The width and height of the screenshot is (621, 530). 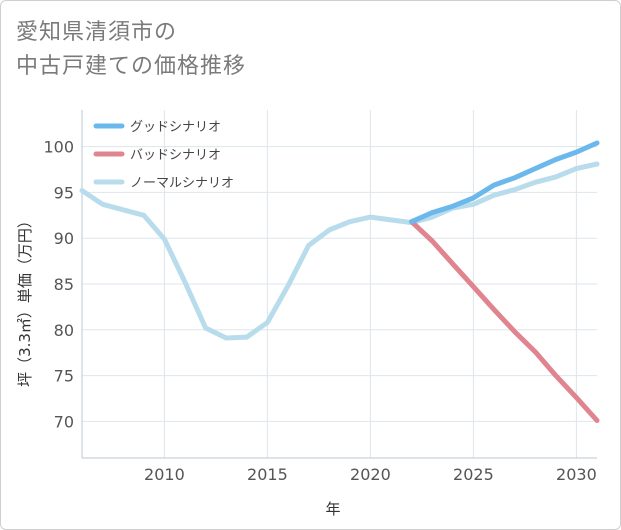 What do you see at coordinates (64, 192) in the screenshot?
I see `y-tick-label: 95` at bounding box center [64, 192].